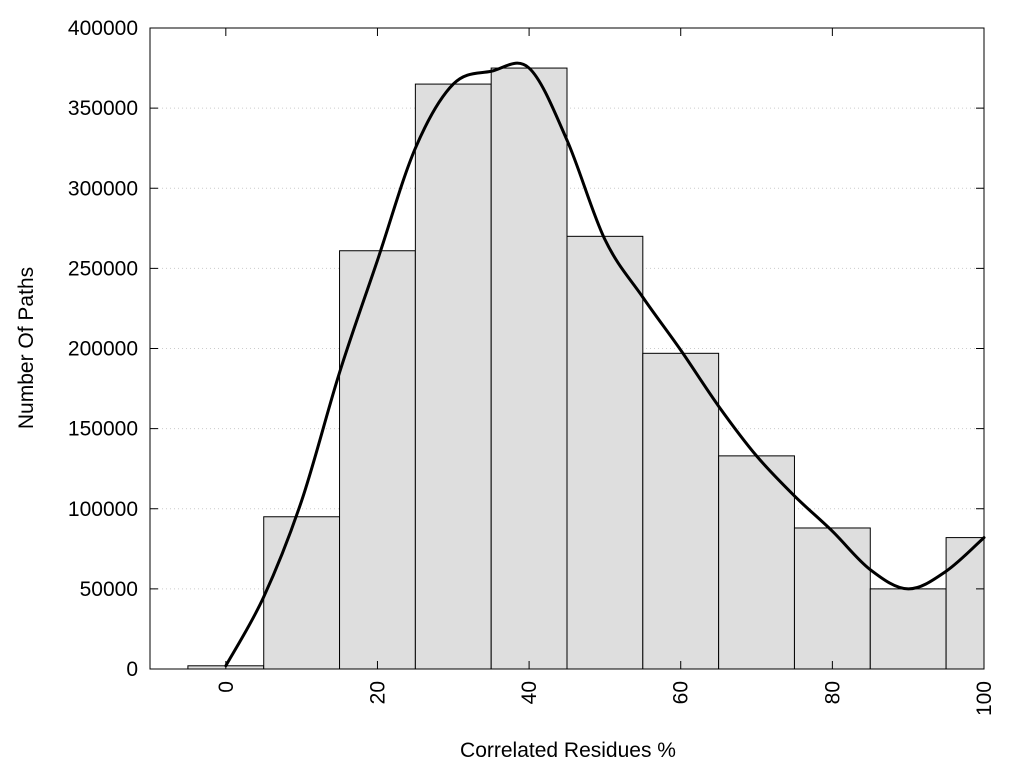  Describe the element at coordinates (832, 692) in the screenshot. I see `x-tick-label: 80` at that location.